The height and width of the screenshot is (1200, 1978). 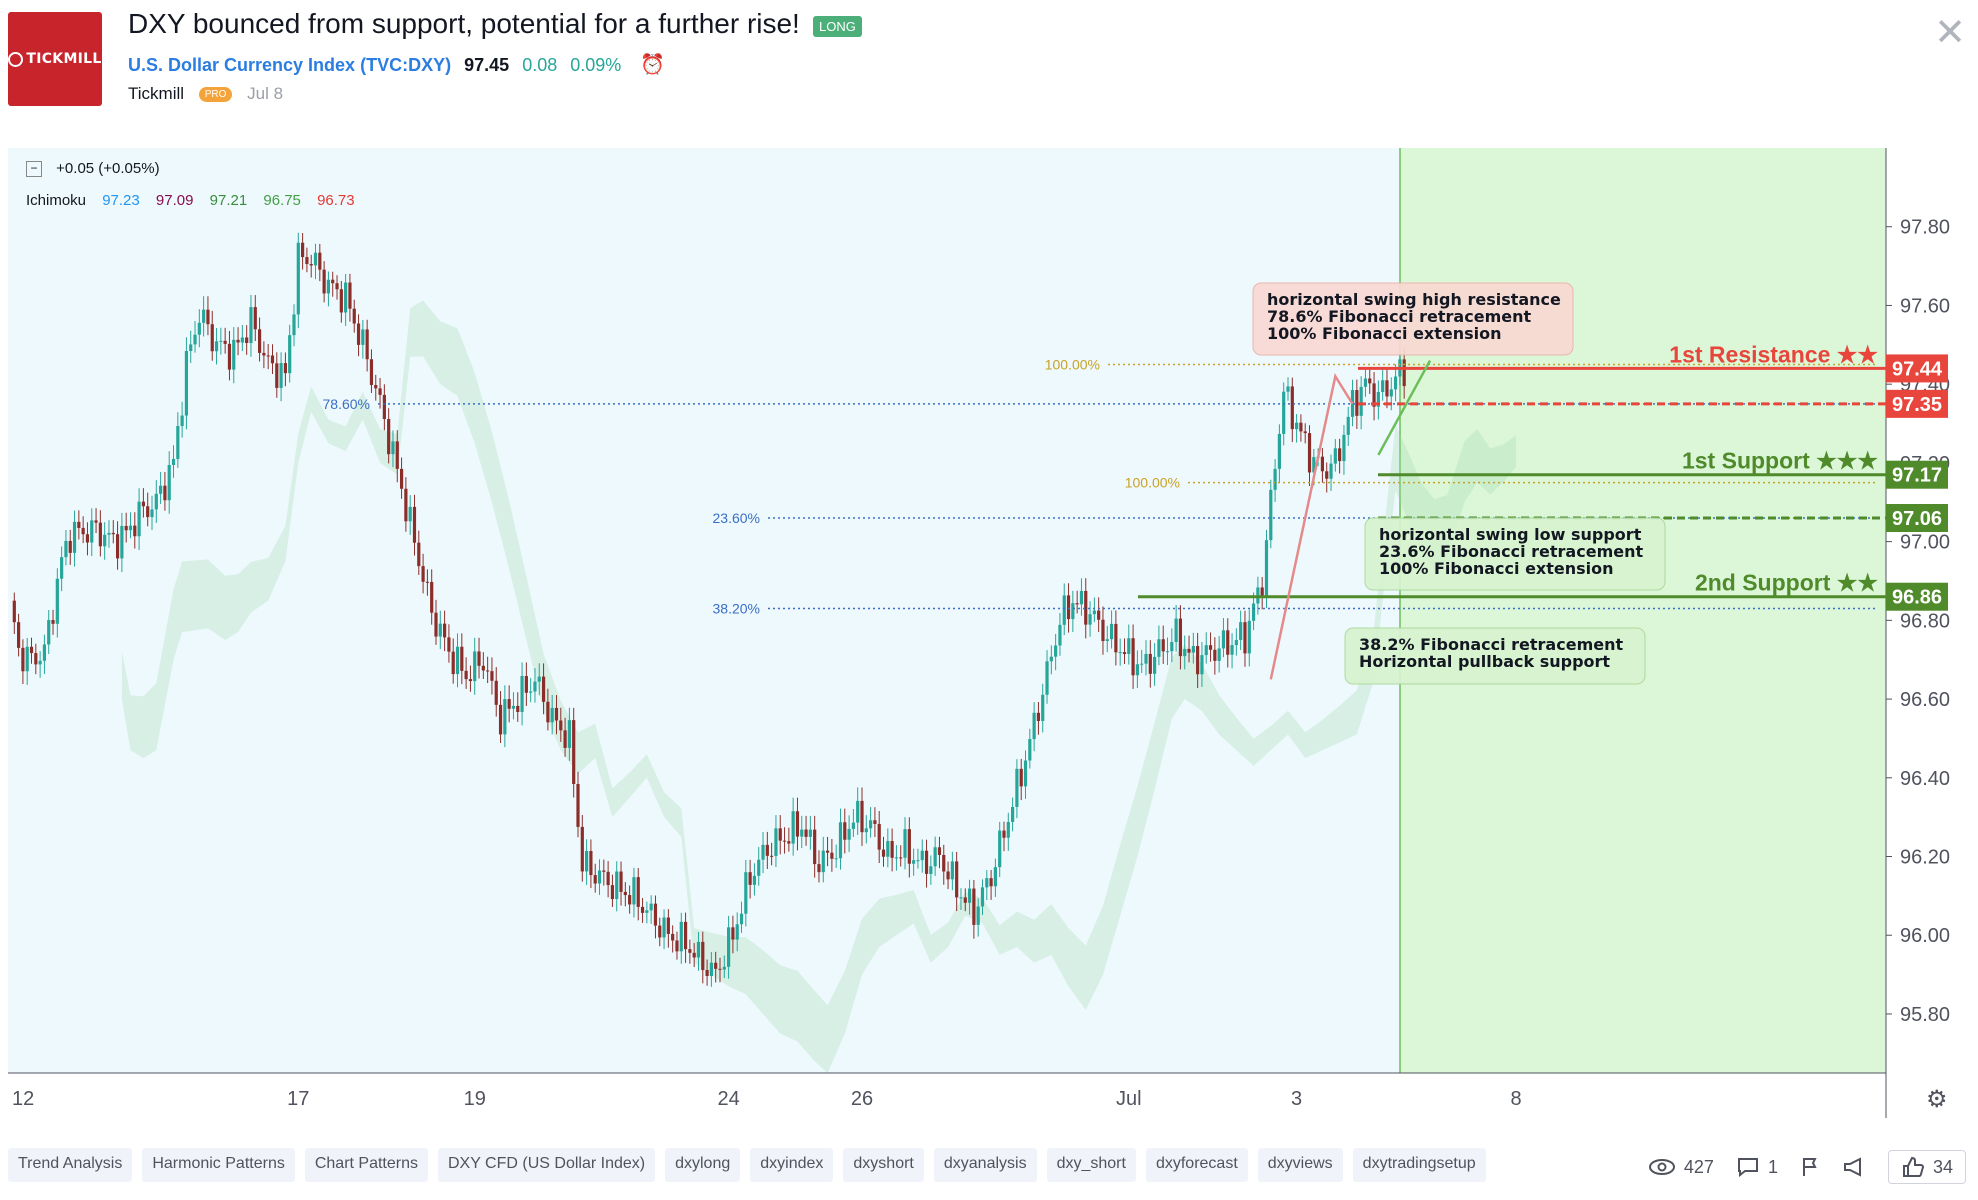 What do you see at coordinates (792, 1165) in the screenshot?
I see `tag-item: dxyindex` at bounding box center [792, 1165].